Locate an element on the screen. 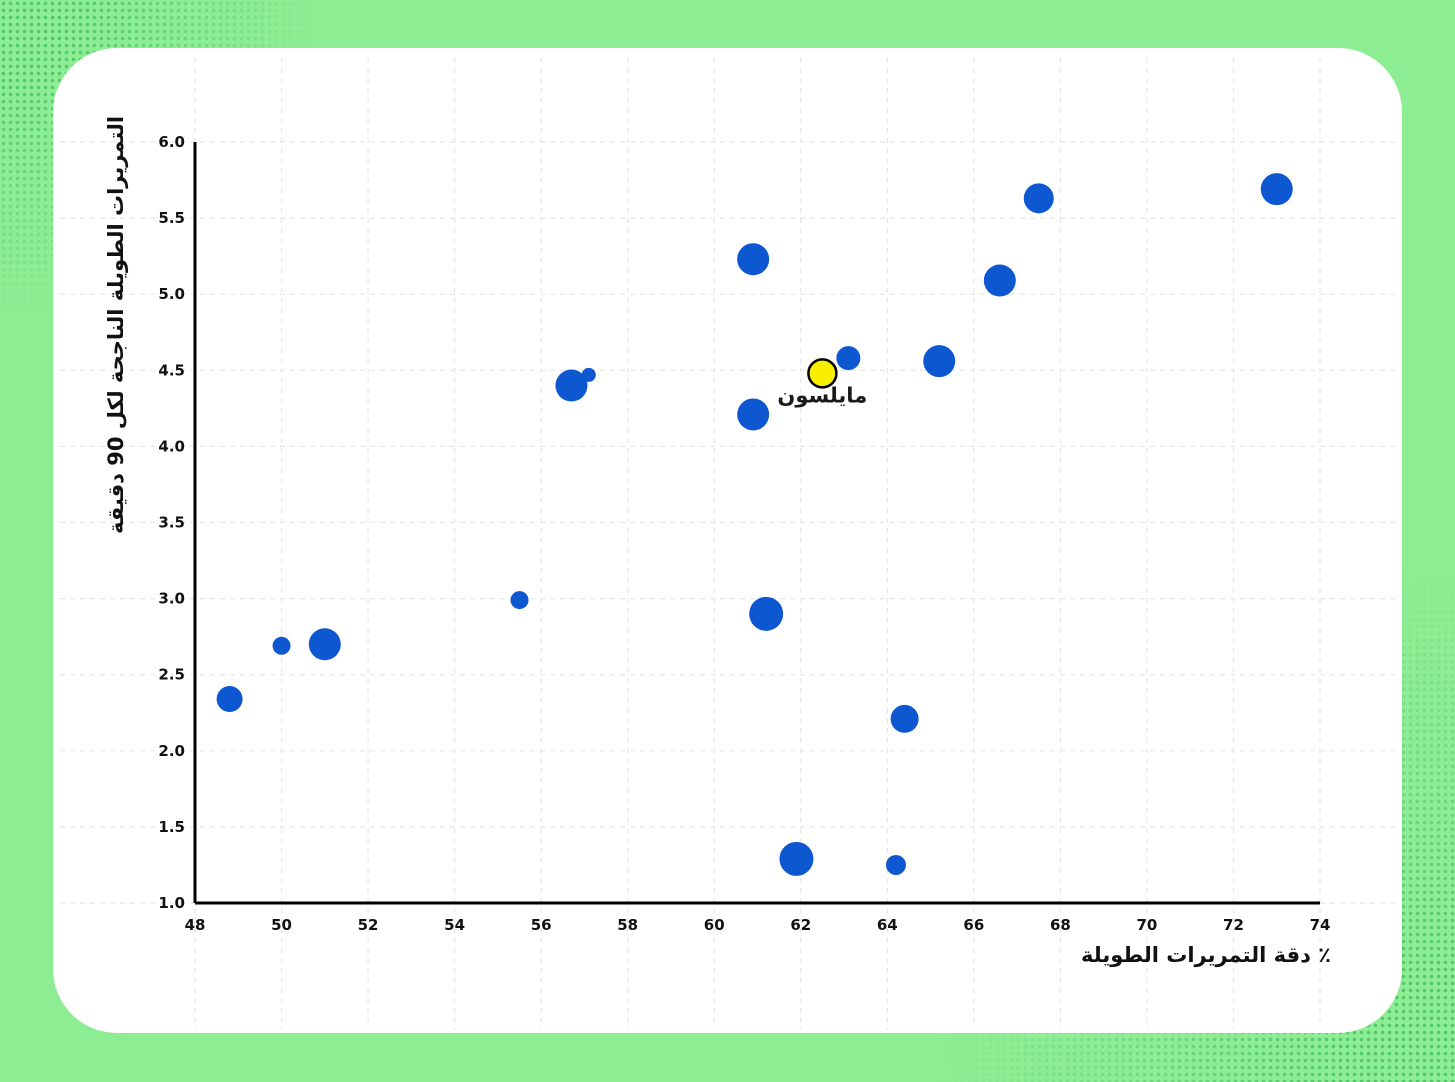 Image resolution: width=1455 pixels, height=1082 pixels. x-tick-label: 54 is located at coordinates (454, 925).